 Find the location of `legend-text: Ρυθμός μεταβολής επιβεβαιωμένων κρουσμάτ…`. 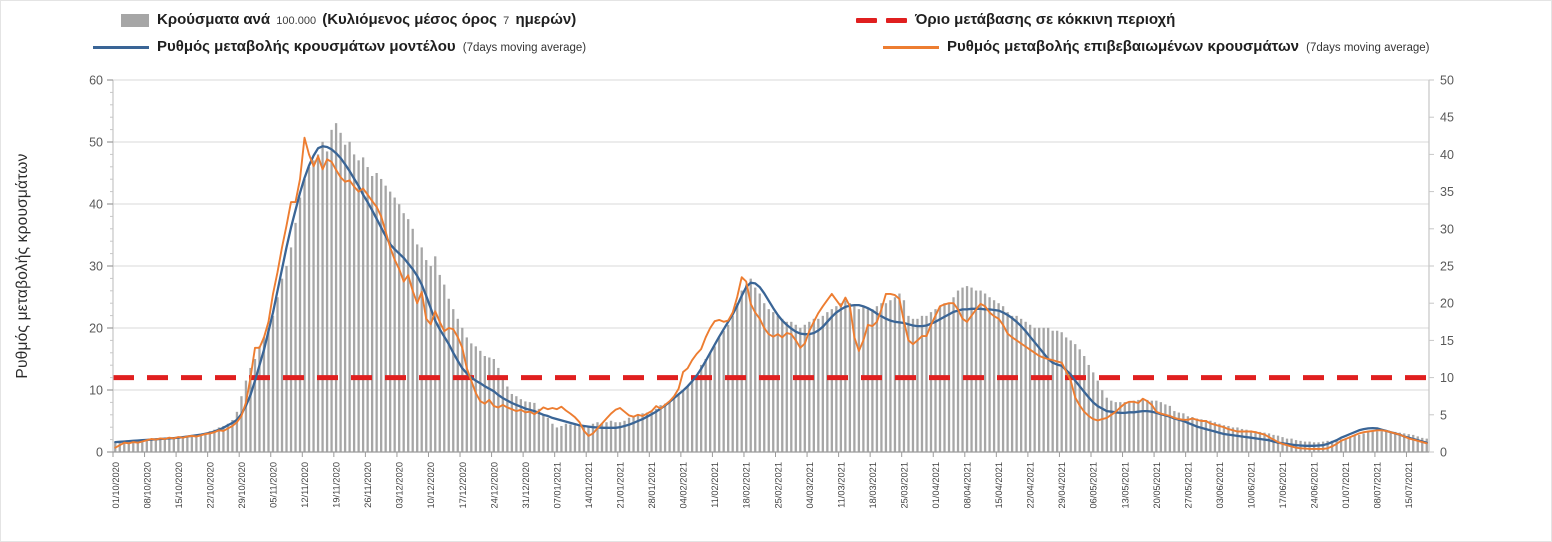

legend-text: Ρυθμός μεταβολής επιβεβαιωμένων κρουσμάτ… is located at coordinates (1123, 46).